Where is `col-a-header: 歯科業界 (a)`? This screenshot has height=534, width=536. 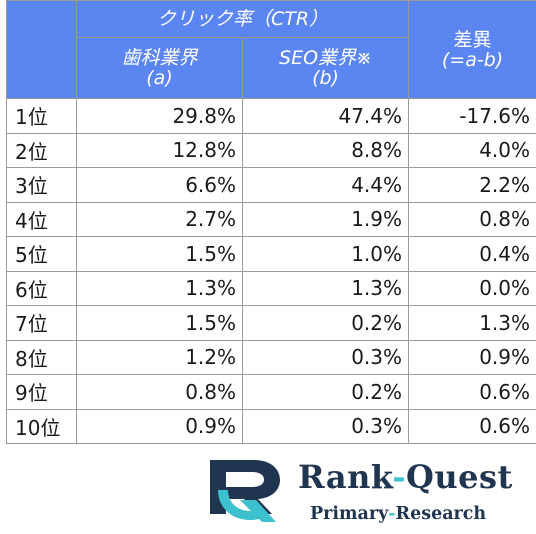
col-a-header: 歯科業界 (a) is located at coordinates (159, 68).